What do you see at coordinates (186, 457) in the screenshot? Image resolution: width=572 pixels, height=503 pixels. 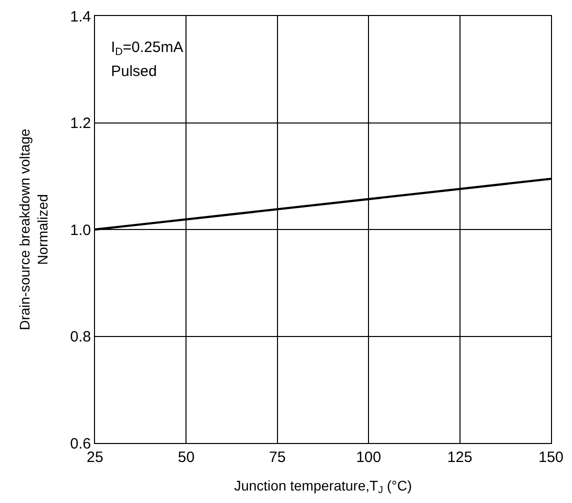 I see `x-tick-label: 50` at bounding box center [186, 457].